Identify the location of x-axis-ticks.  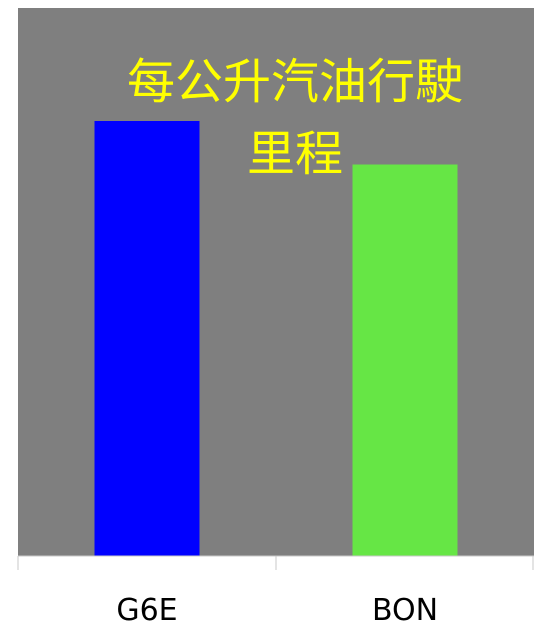
(275, 563).